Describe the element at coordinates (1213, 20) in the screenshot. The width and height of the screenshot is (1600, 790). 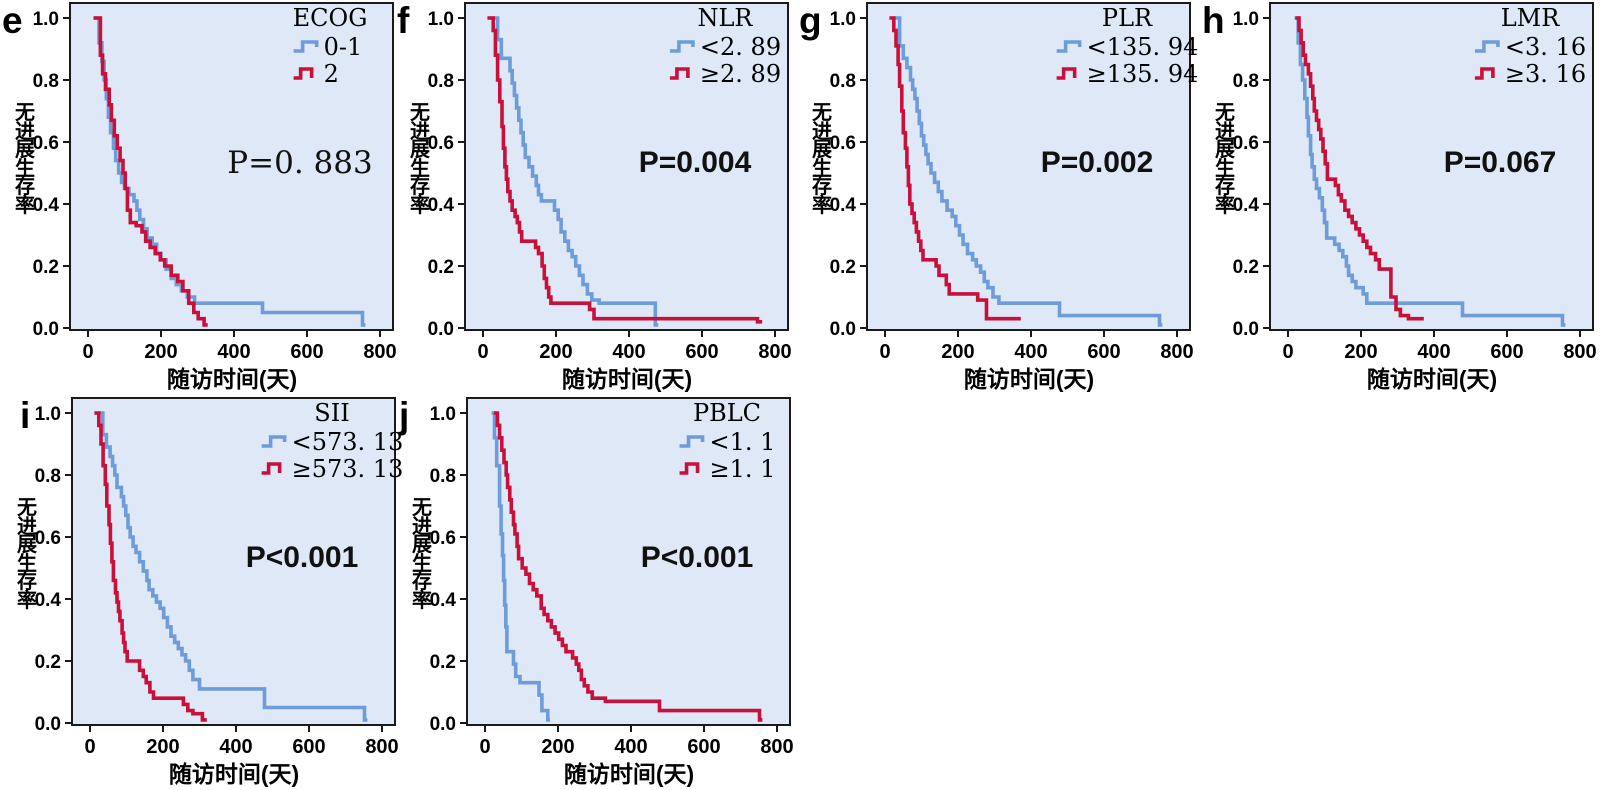
I see `panel-letter-h: h` at that location.